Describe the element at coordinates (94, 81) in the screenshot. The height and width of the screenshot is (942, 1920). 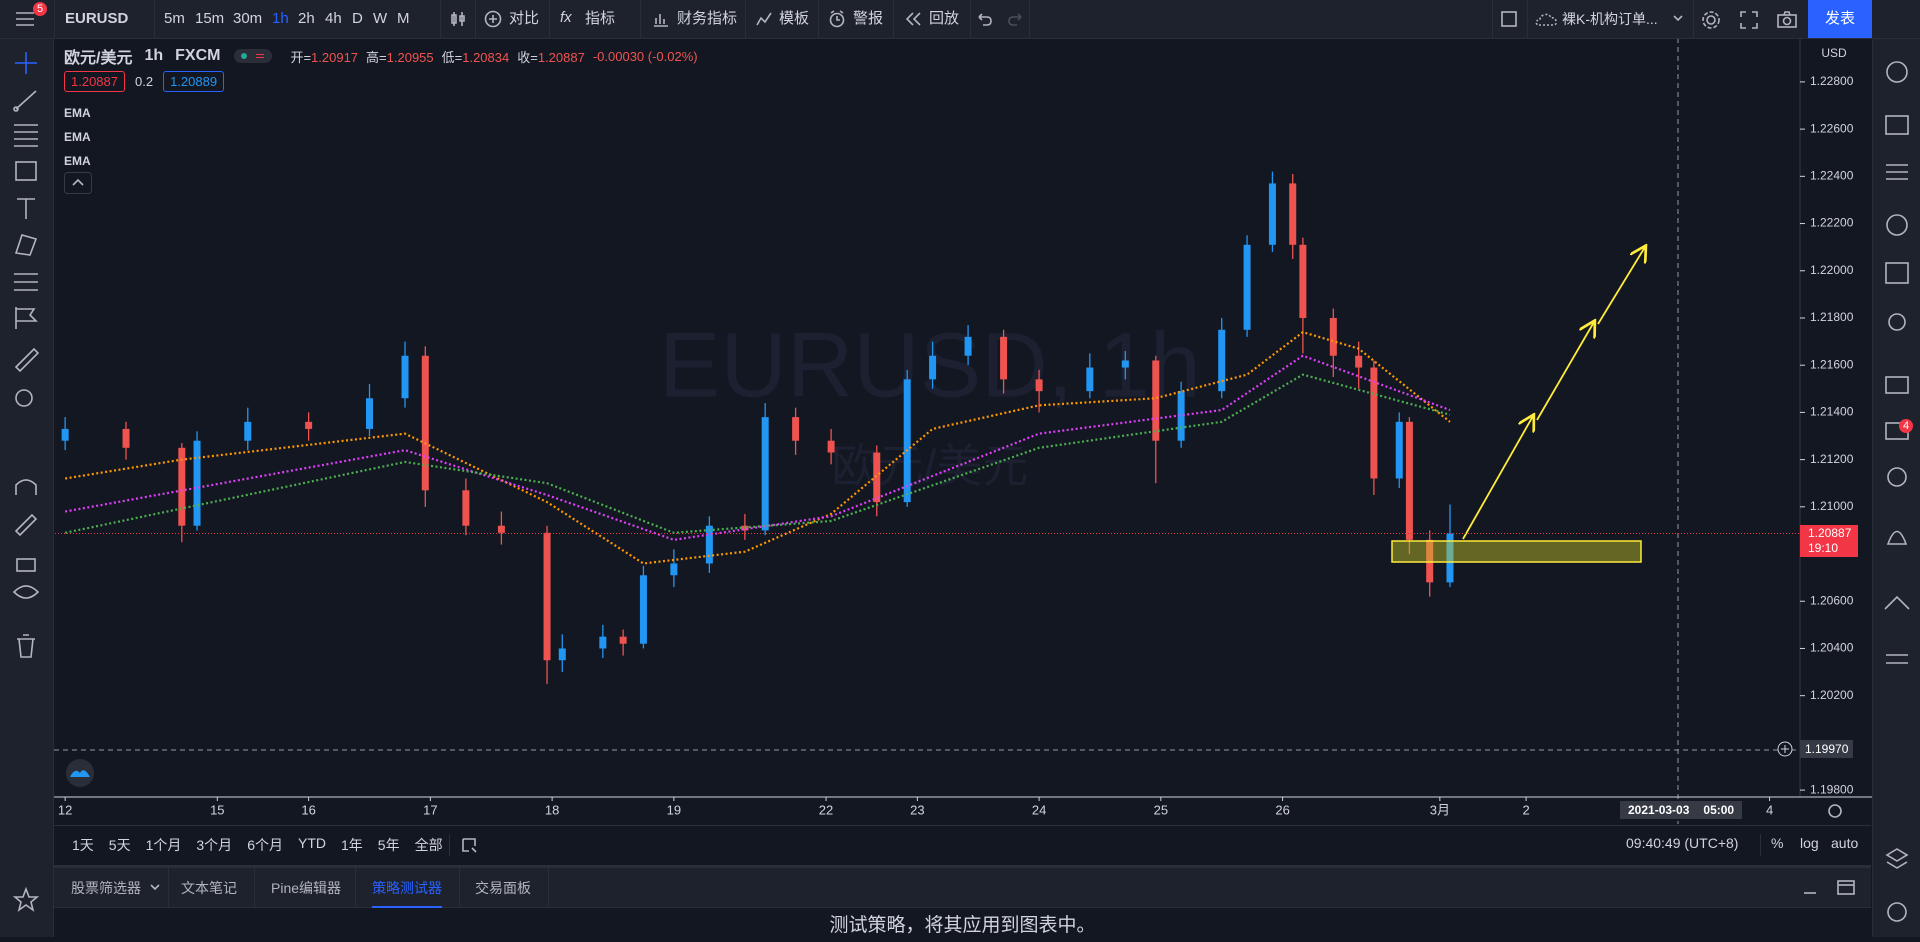
I see `bid-price: 1.20887` at that location.